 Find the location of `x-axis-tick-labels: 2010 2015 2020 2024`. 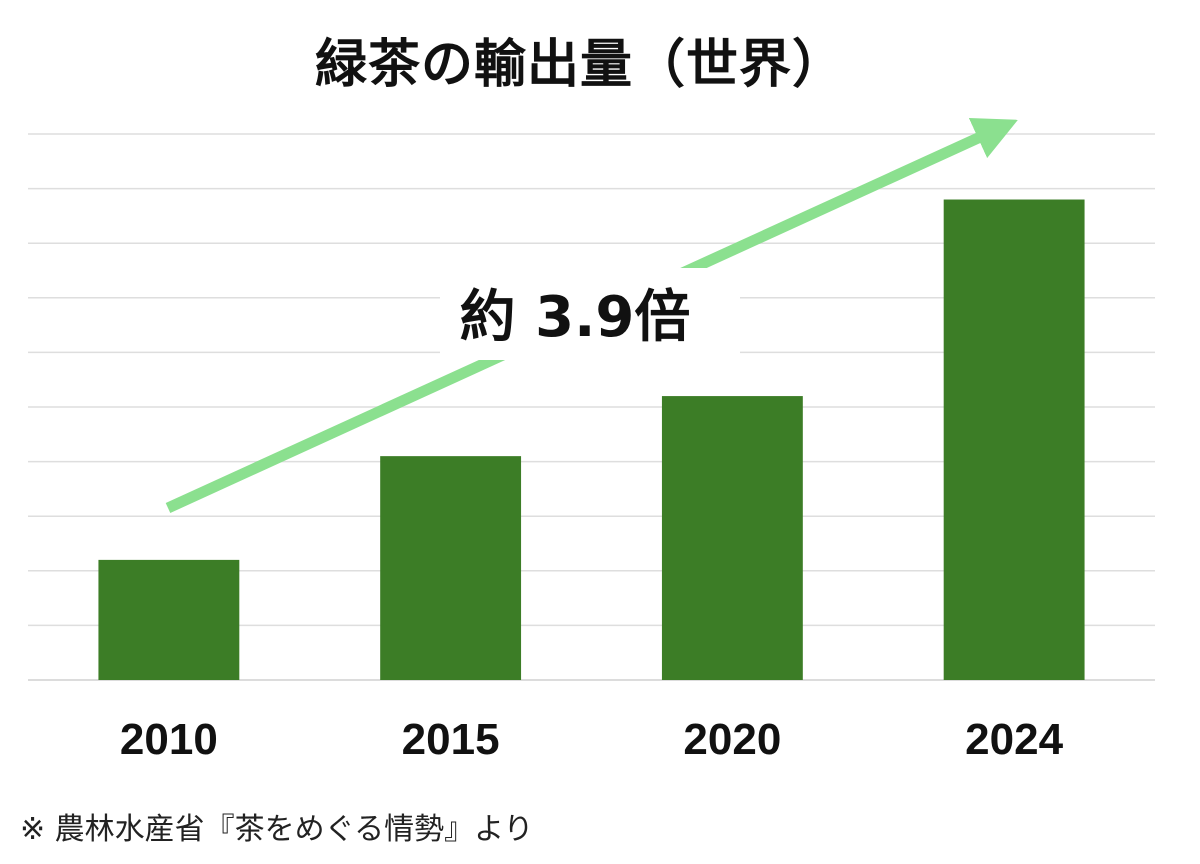

x-axis-tick-labels: 2010 2015 2020 2024 is located at coordinates (592, 739).